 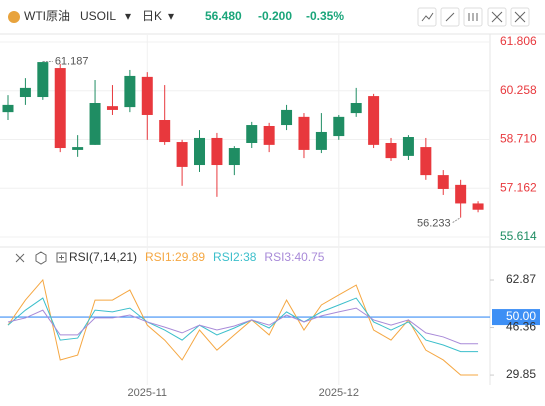 What do you see at coordinates (171, 16) in the screenshot?
I see `period-arrow: ▾` at bounding box center [171, 16].